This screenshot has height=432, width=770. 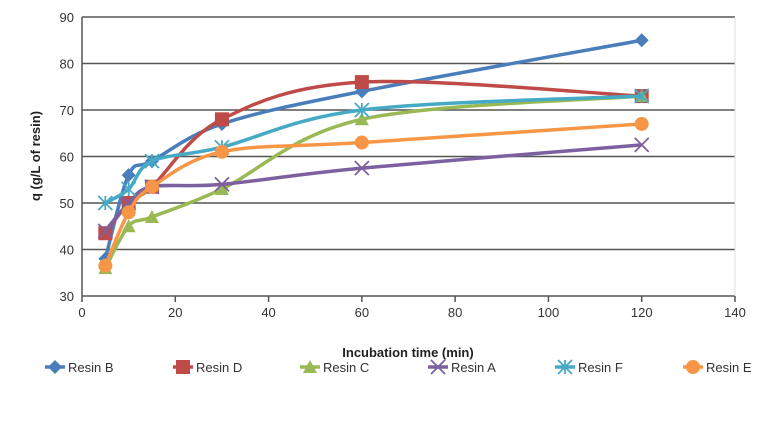 What do you see at coordinates (729, 367) in the screenshot?
I see `legend-label: Resin E` at bounding box center [729, 367].